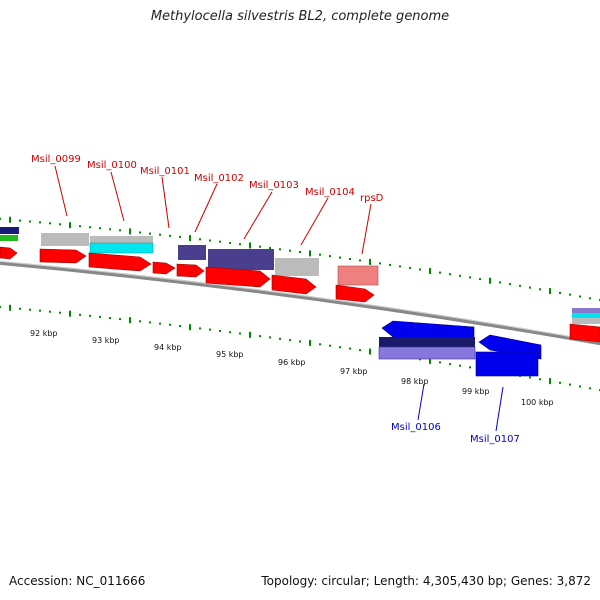 The width and height of the screenshot is (600, 600). Describe the element at coordinates (330, 192) in the screenshot. I see `label-msil-0104: Msil_0104` at that location.